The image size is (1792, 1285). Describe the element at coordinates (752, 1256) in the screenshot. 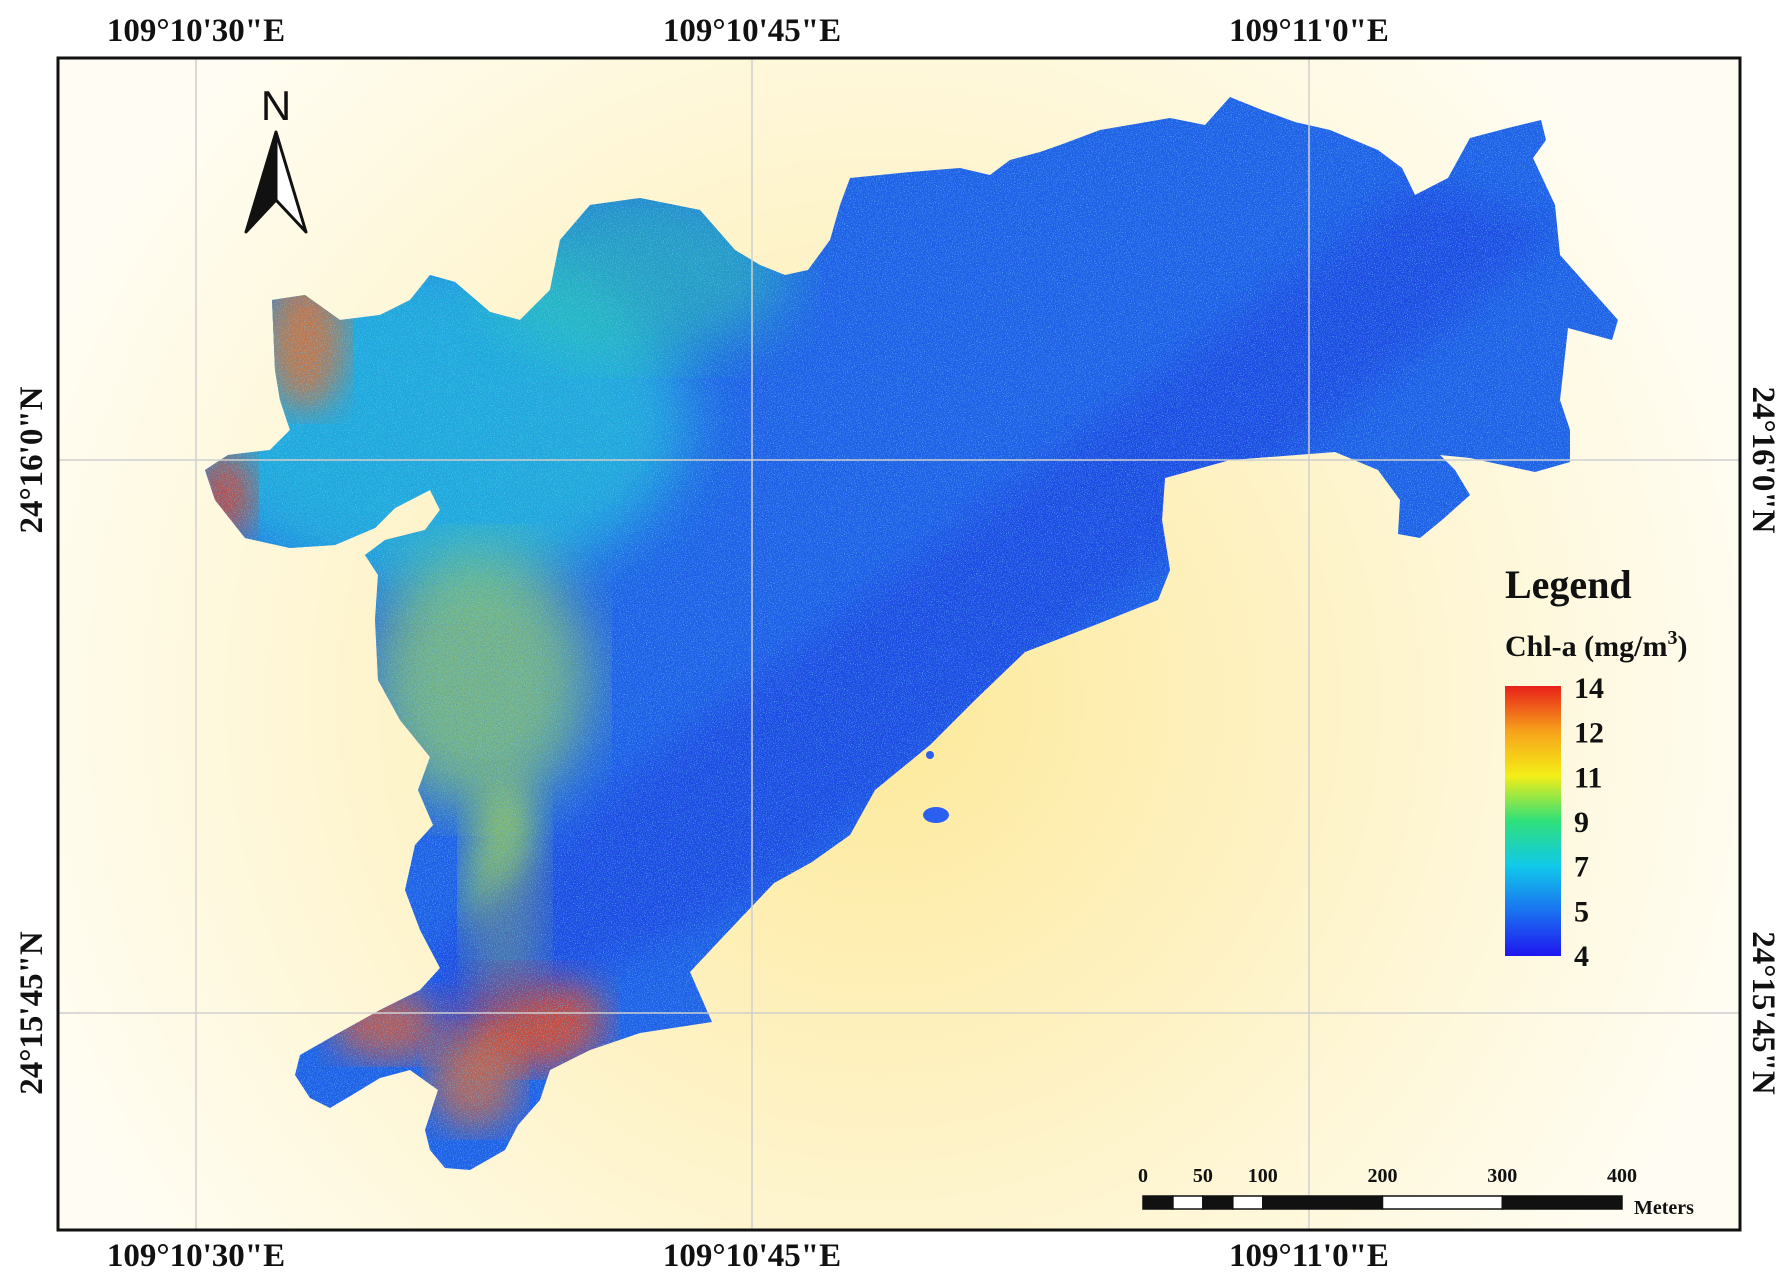

I see `bottom-lon-label: 109°10'45"E` at that location.